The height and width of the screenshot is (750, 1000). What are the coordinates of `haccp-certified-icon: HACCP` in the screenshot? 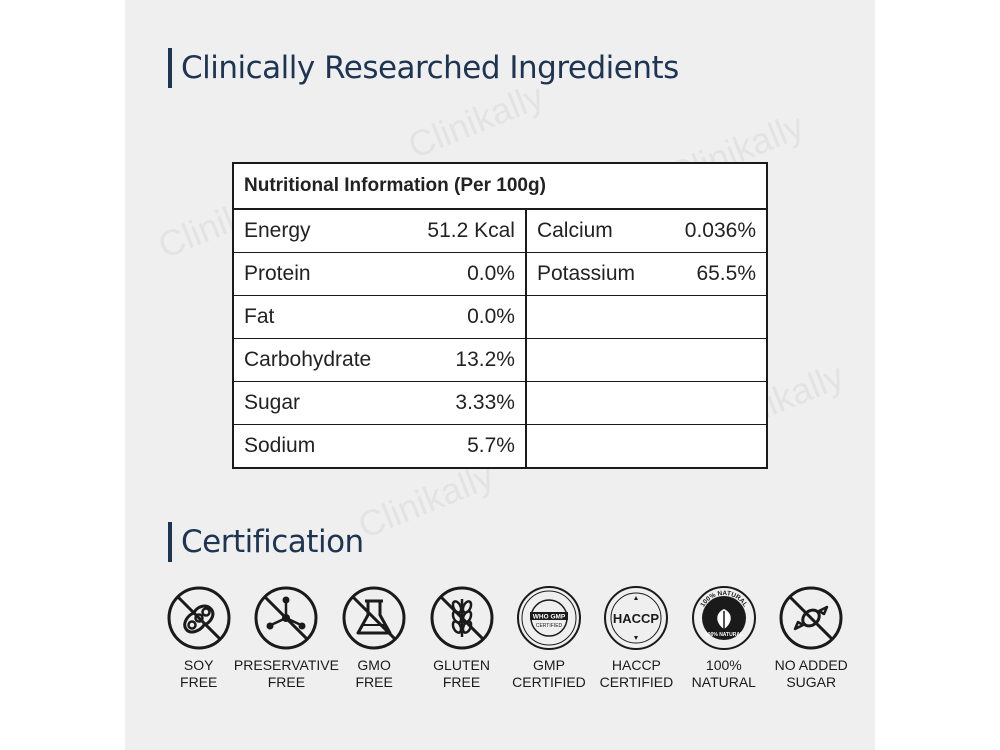 It's located at (636, 618).